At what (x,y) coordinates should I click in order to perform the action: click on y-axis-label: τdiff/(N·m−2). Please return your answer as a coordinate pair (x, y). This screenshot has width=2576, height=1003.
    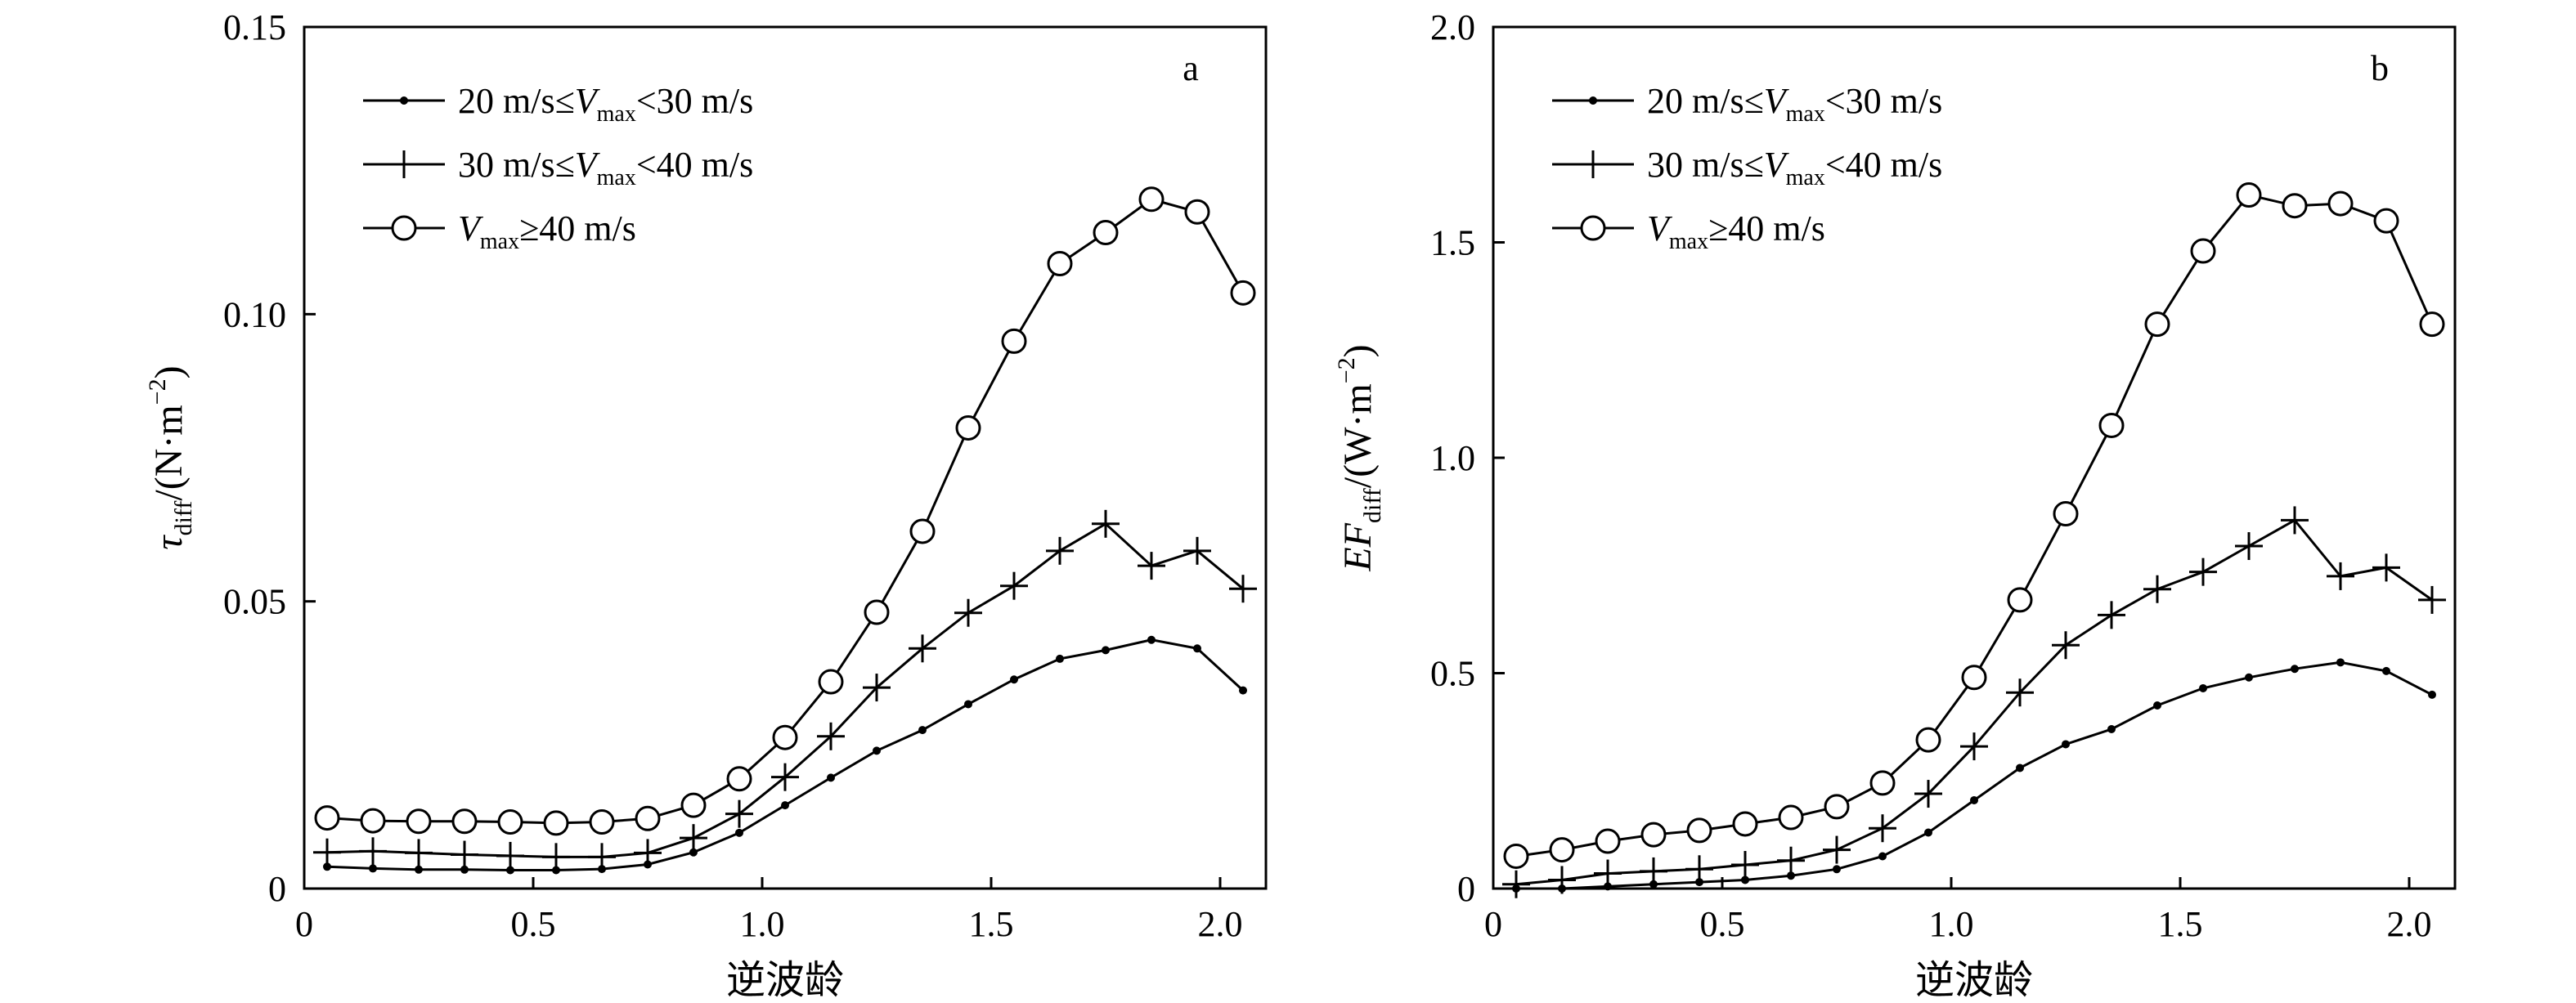
    Looking at the image, I should click on (171, 457).